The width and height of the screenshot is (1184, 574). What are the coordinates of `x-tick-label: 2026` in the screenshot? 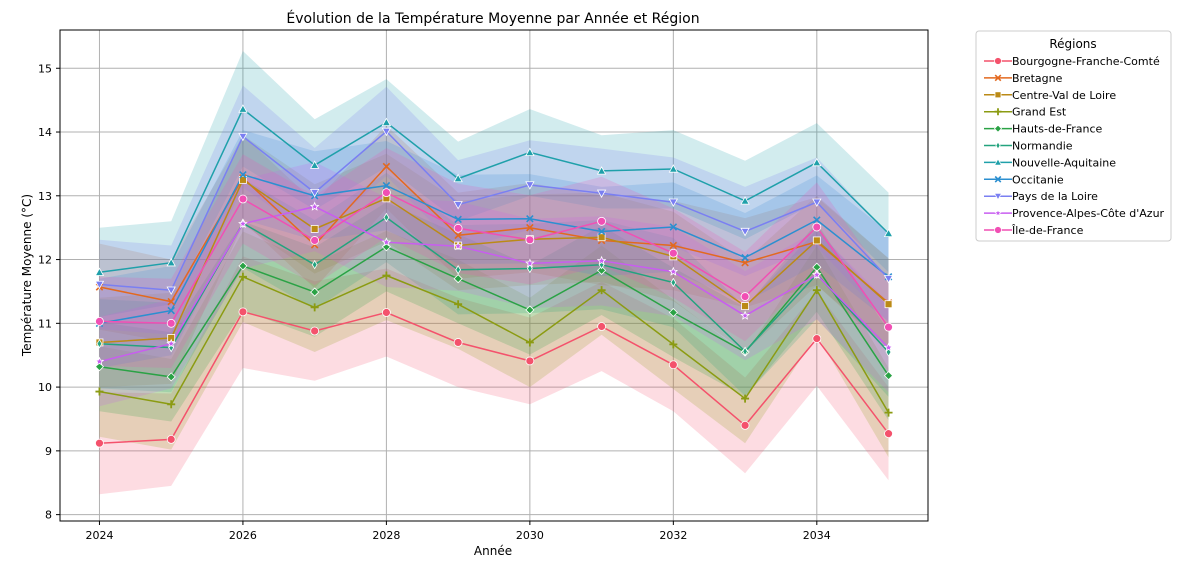 It's located at (243, 535).